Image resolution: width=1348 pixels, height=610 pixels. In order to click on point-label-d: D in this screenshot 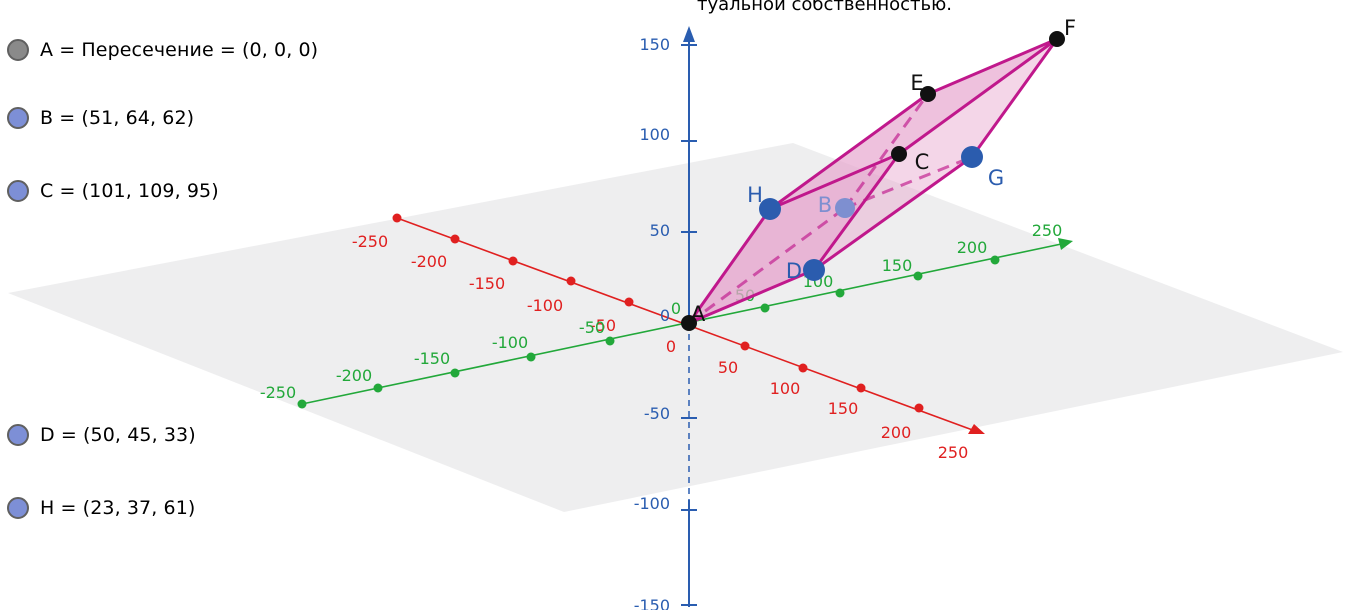, I will do `click(794, 271)`.